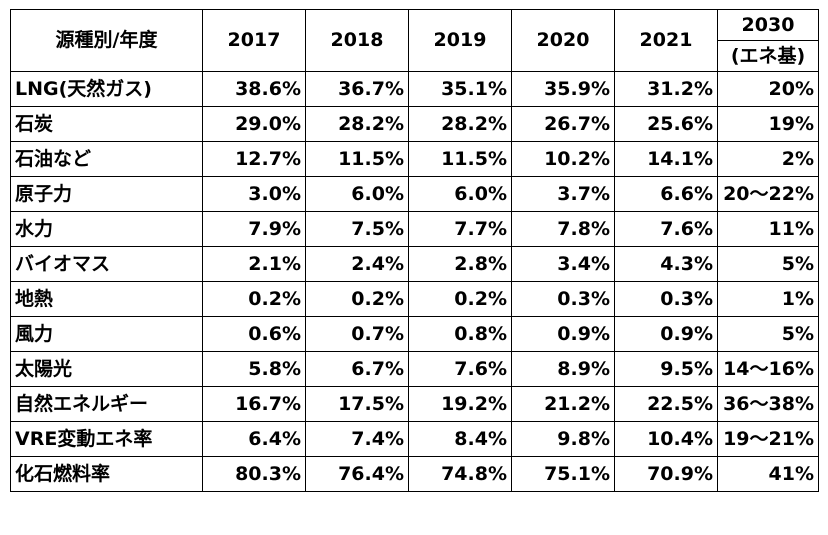  Describe the element at coordinates (666, 40) in the screenshot. I see `year-header: 2021` at that location.